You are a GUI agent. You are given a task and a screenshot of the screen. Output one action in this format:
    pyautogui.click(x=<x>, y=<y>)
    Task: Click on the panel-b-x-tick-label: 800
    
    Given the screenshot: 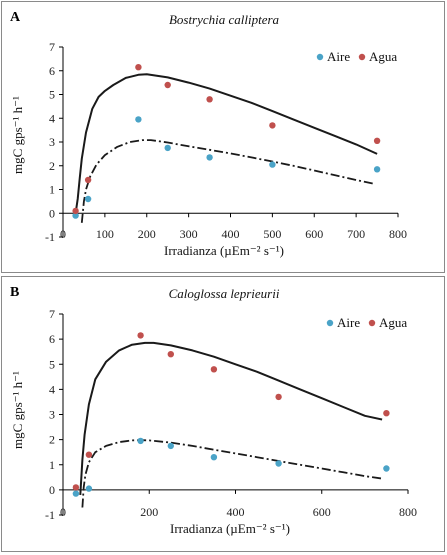 What is the action you would take?
    pyautogui.click(x=408, y=512)
    